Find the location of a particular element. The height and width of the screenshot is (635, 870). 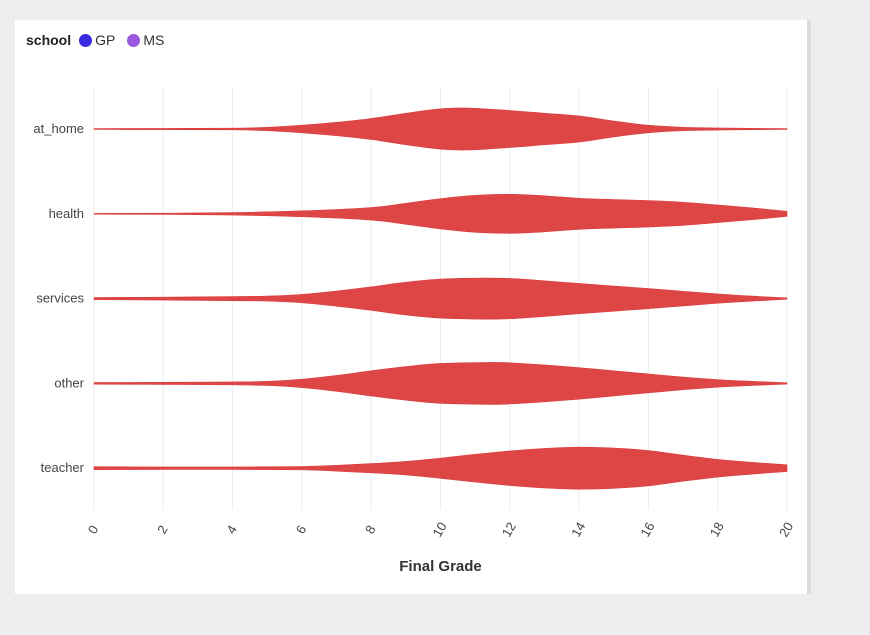

violin-other is located at coordinates (440, 383).